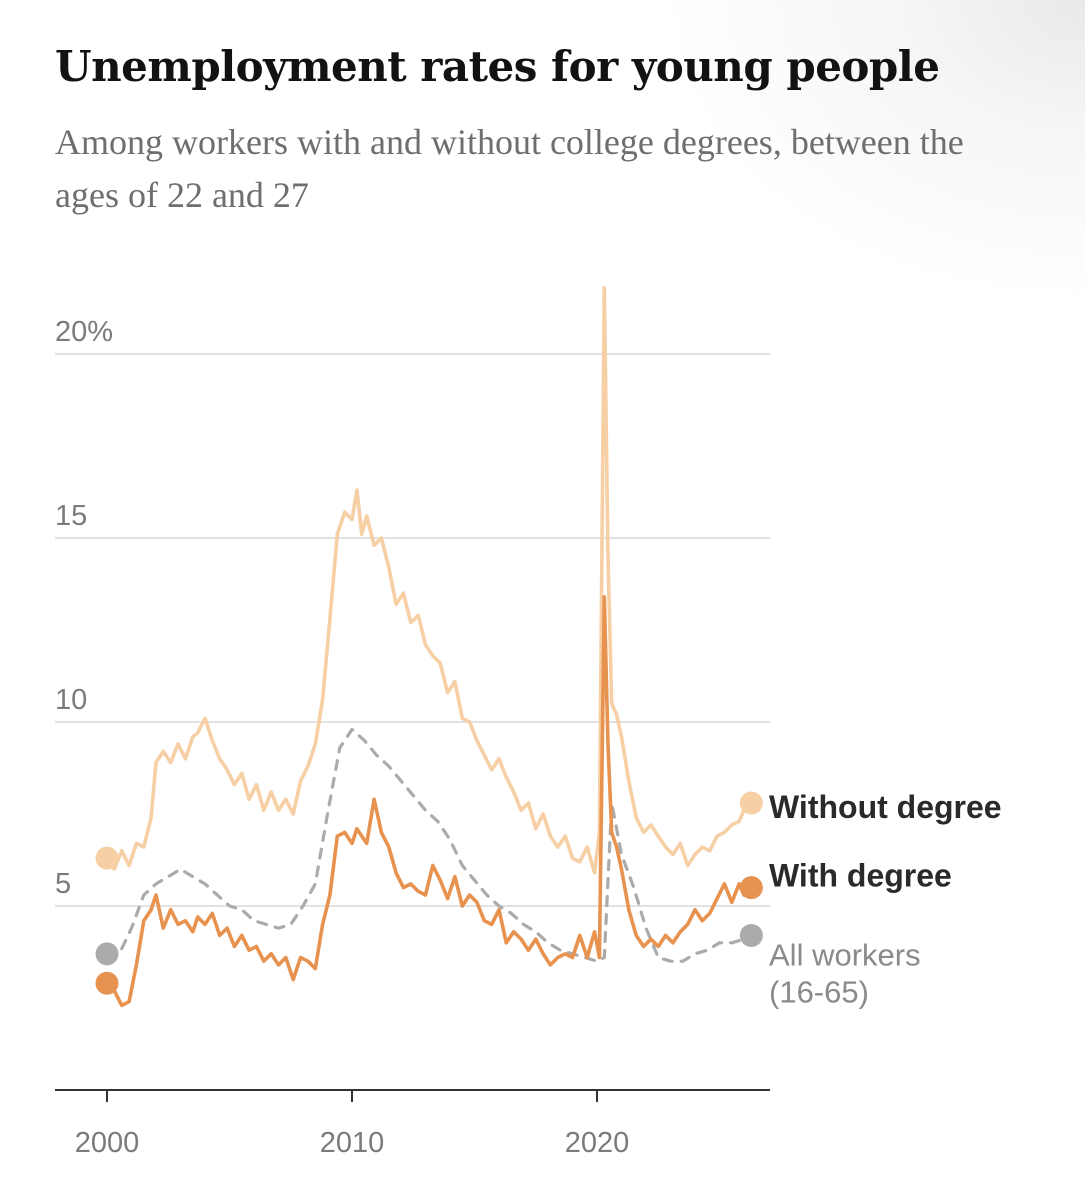 The image size is (1085, 1200). What do you see at coordinates (845, 954) in the screenshot?
I see `series-label-all-workers-16-65-line-1: All workers` at bounding box center [845, 954].